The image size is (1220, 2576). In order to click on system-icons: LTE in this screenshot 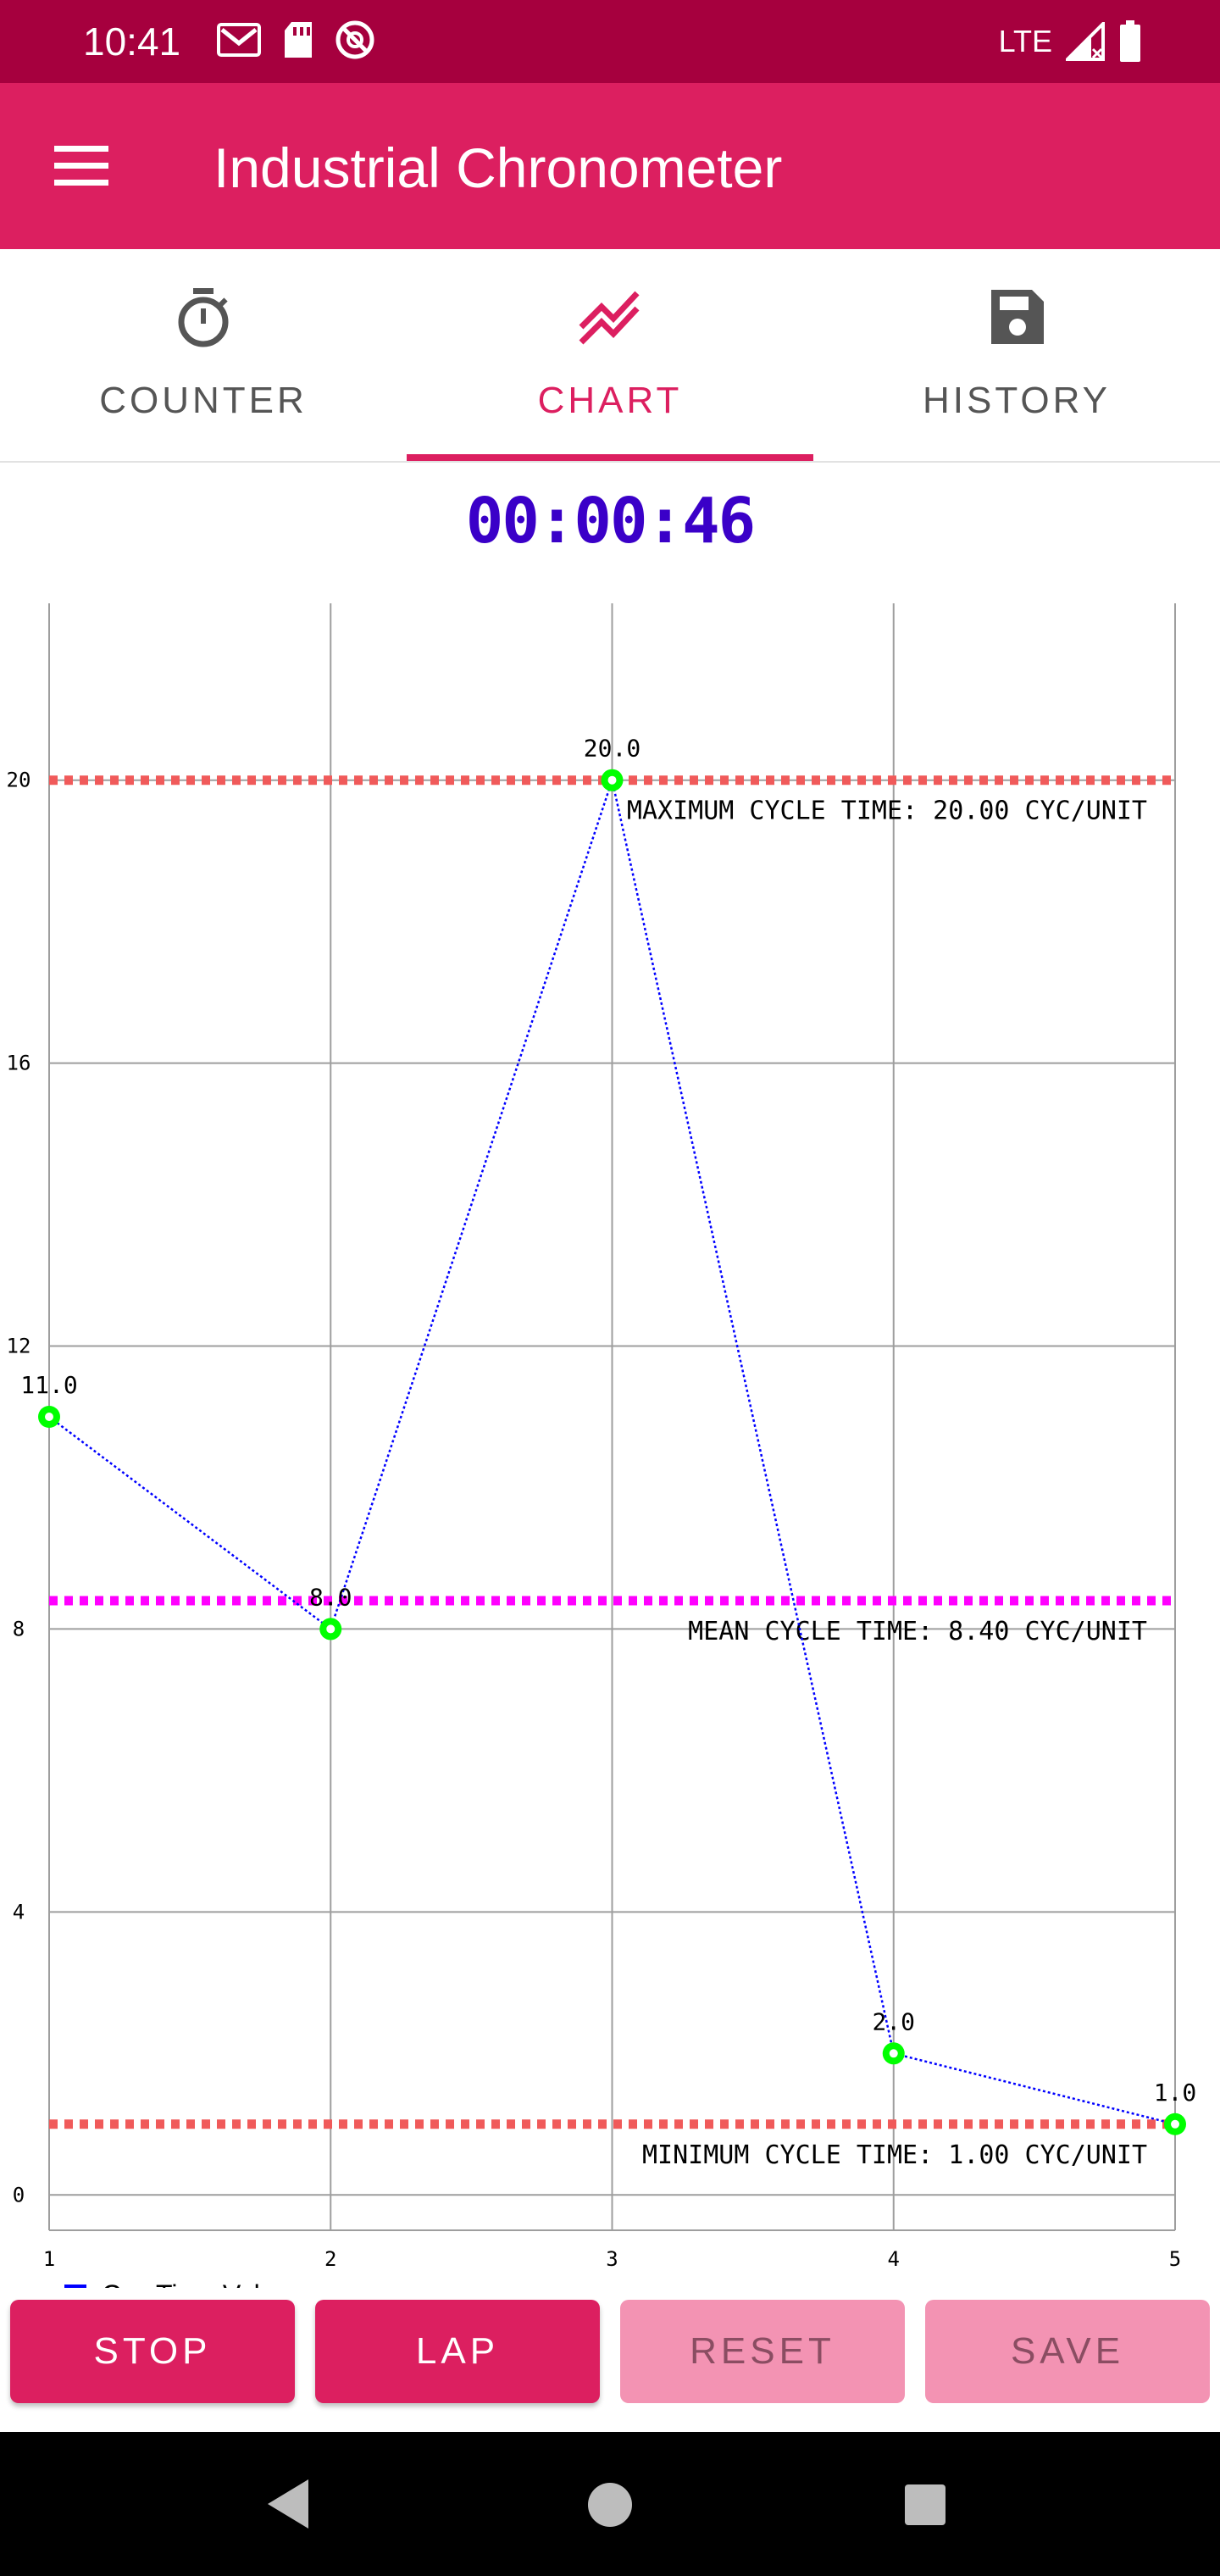, I will do `click(1070, 41)`.